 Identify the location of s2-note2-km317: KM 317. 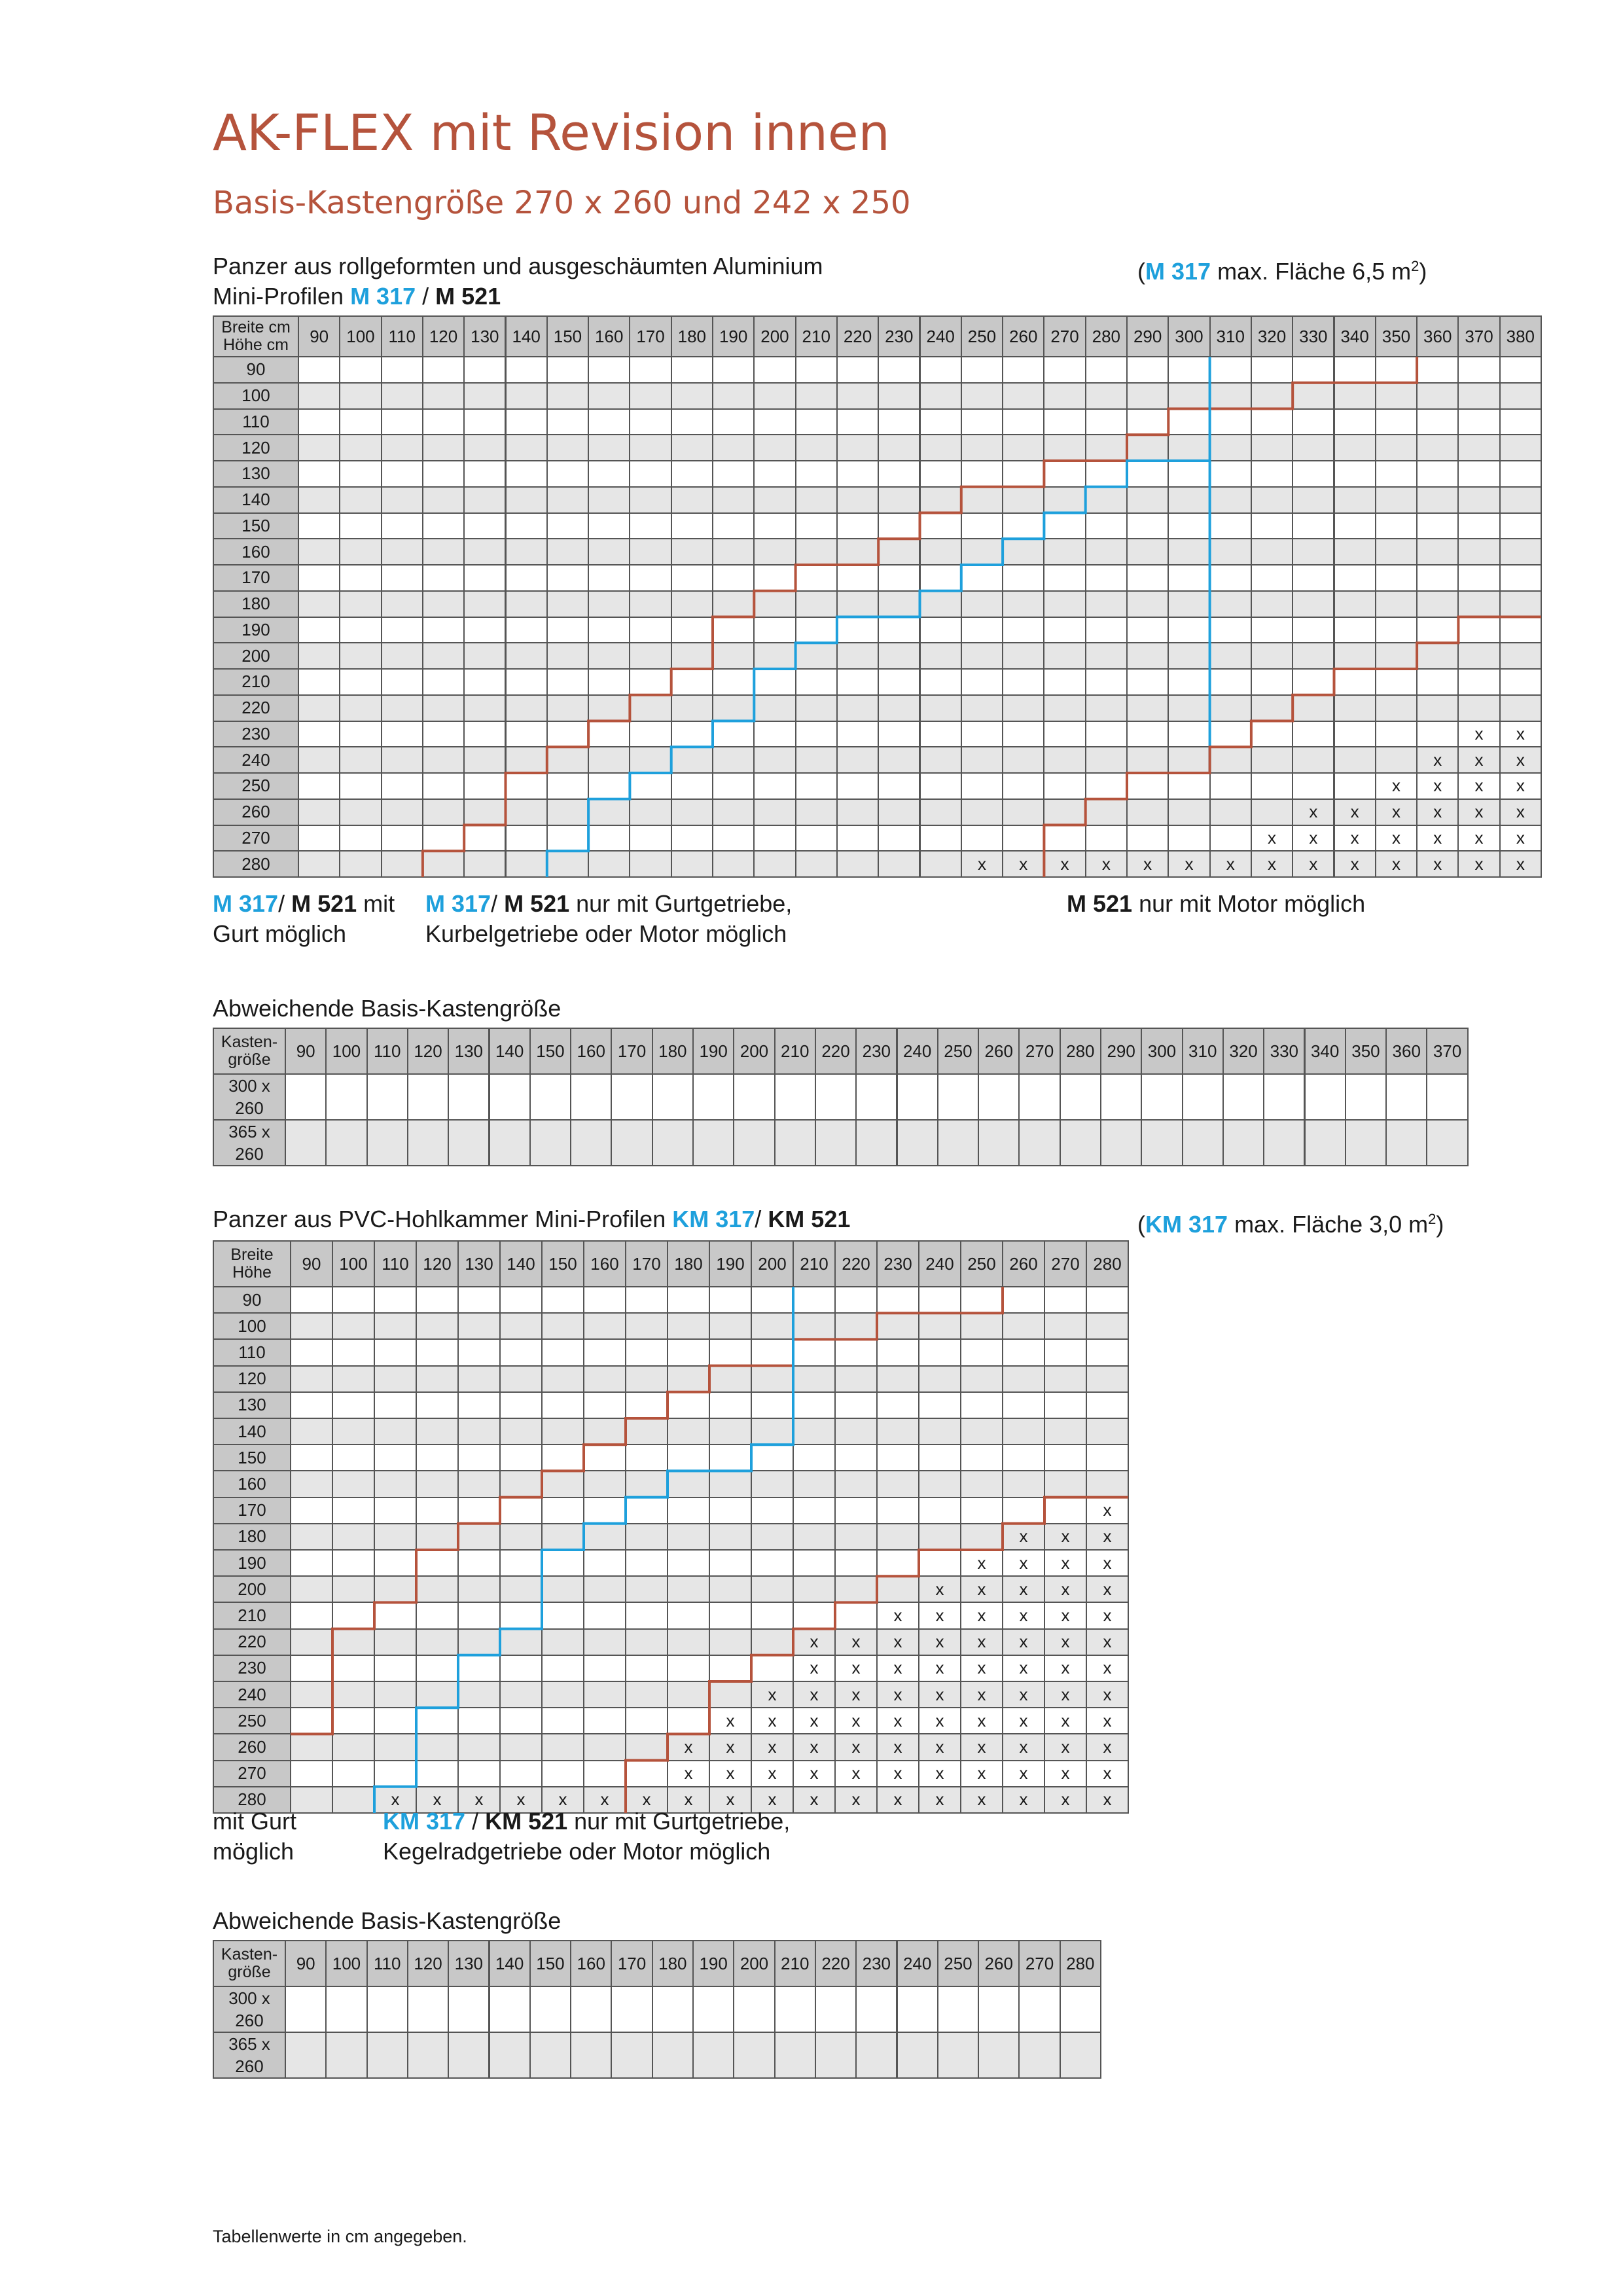
(424, 1821).